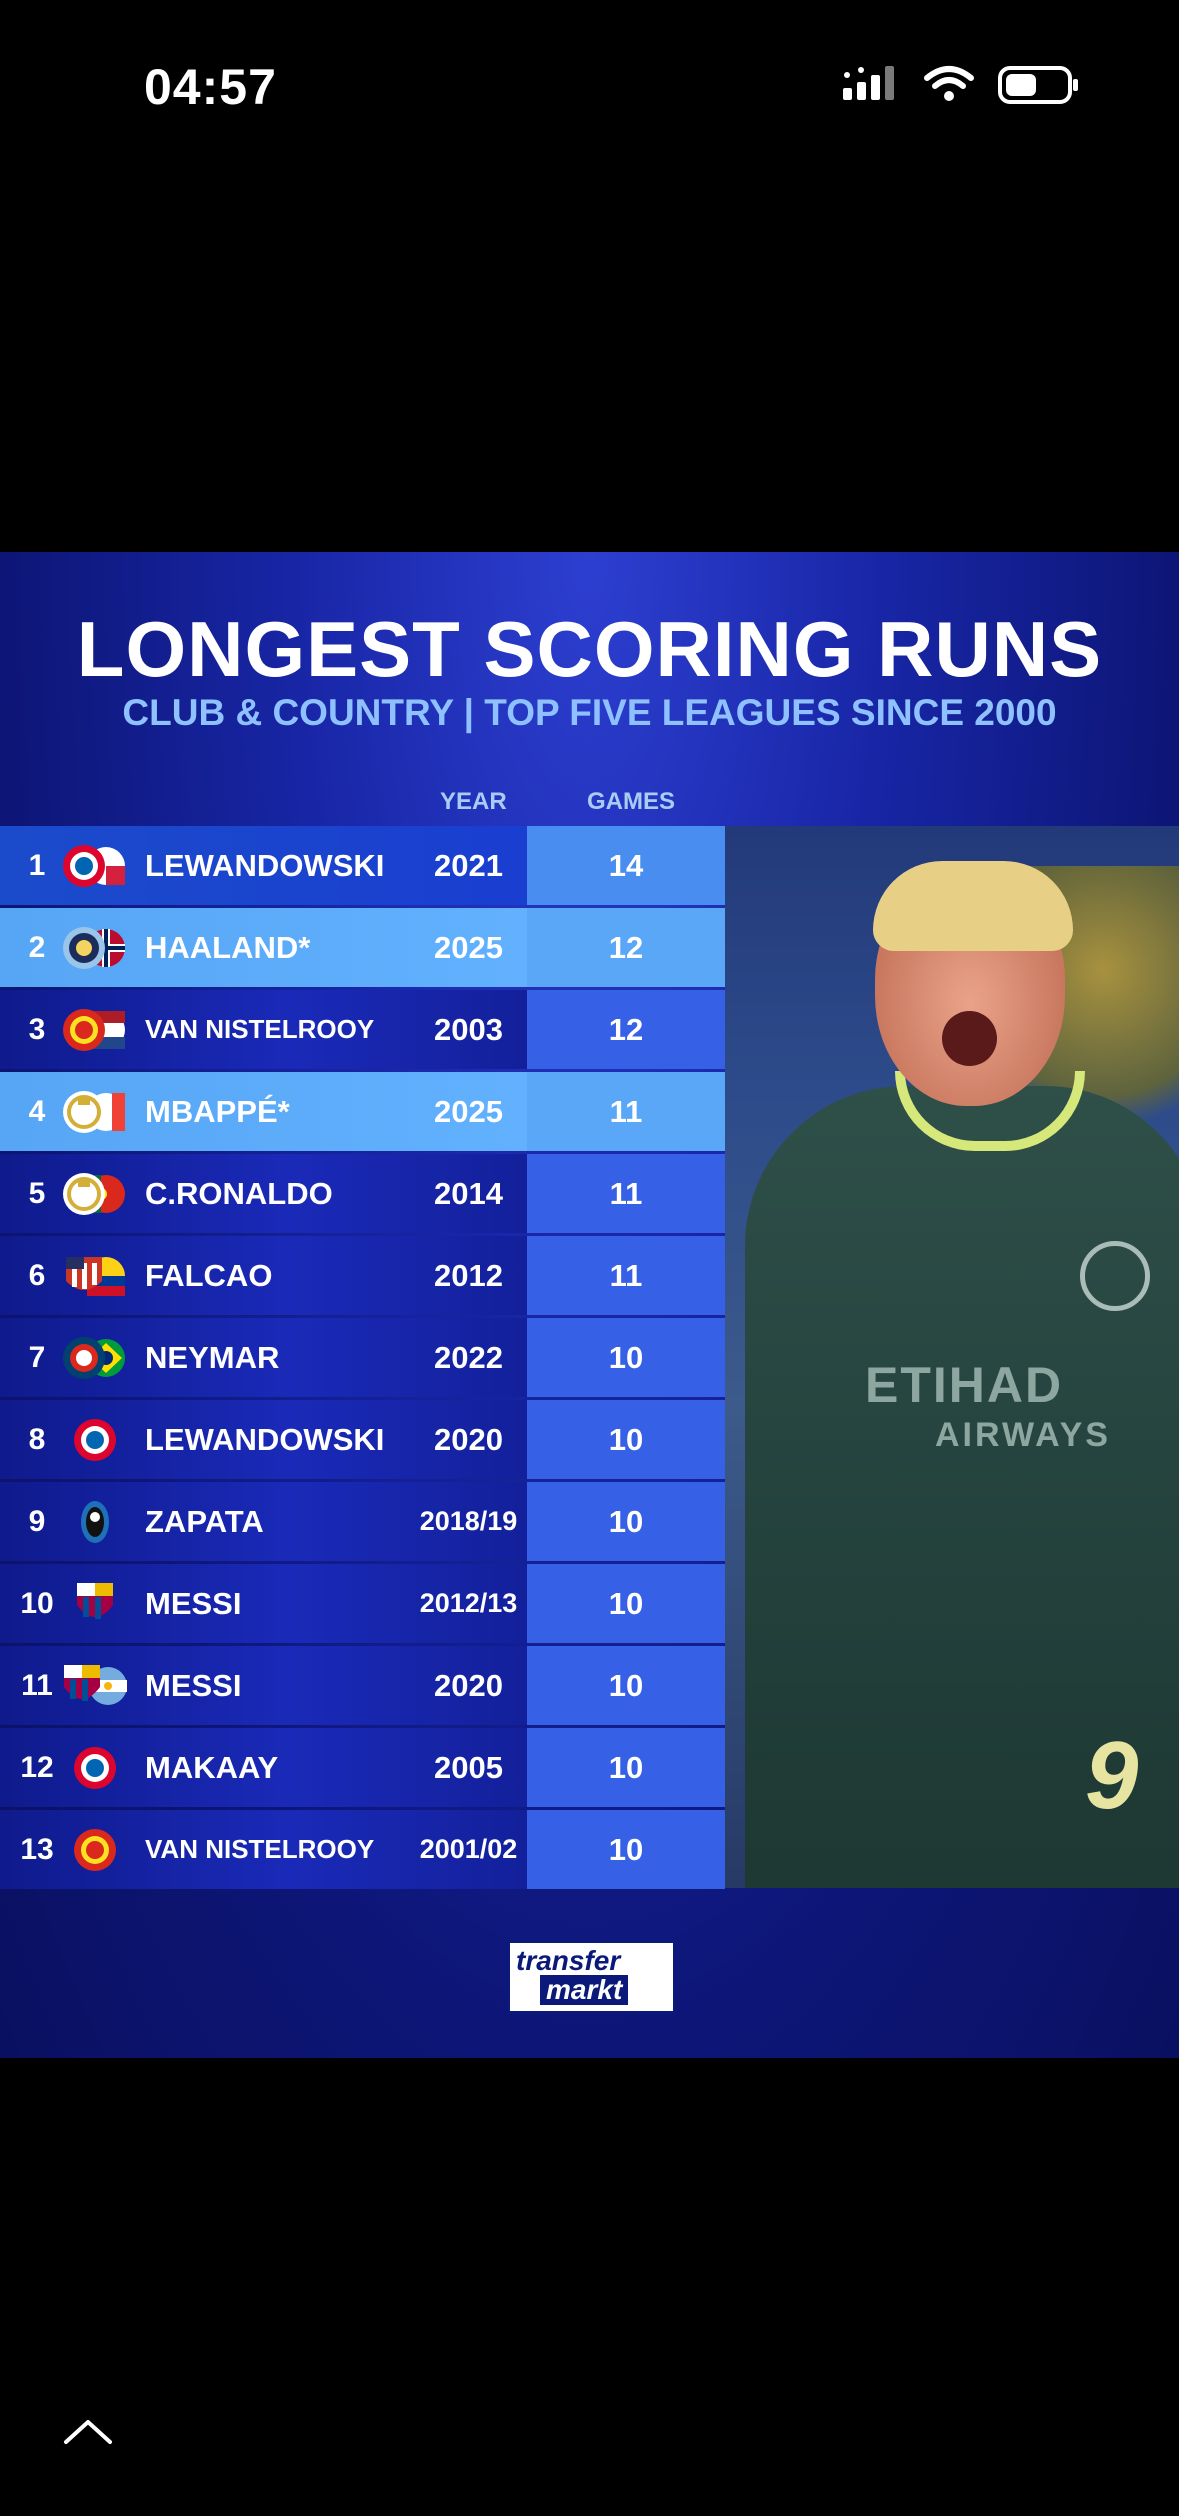  What do you see at coordinates (94, 1112) in the screenshot?
I see `real-france-logo-icon` at bounding box center [94, 1112].